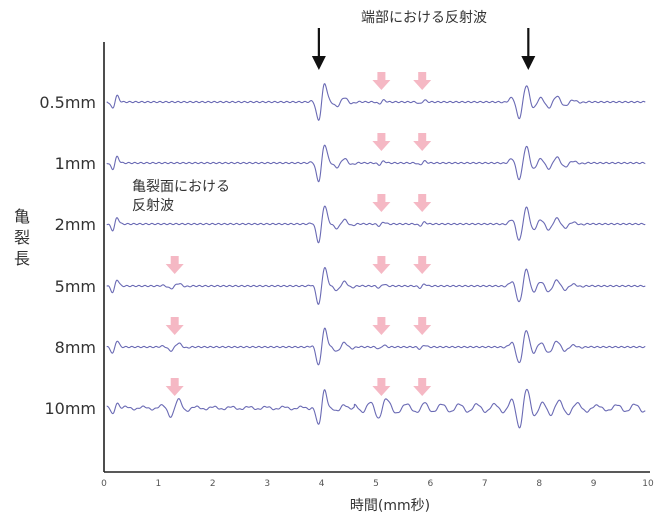 Image resolution: width=667 pixels, height=522 pixels. I want to click on row-label: 1mm, so click(75, 163).